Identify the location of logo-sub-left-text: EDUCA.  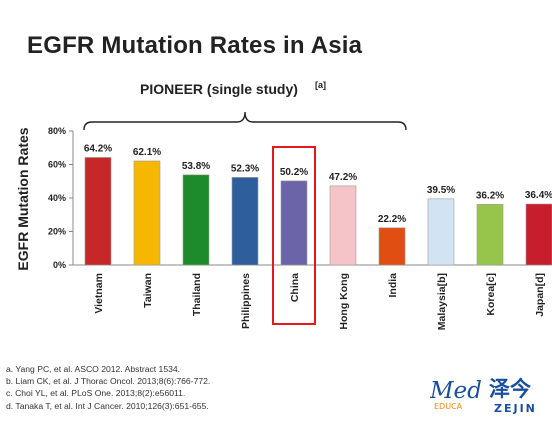
(448, 406).